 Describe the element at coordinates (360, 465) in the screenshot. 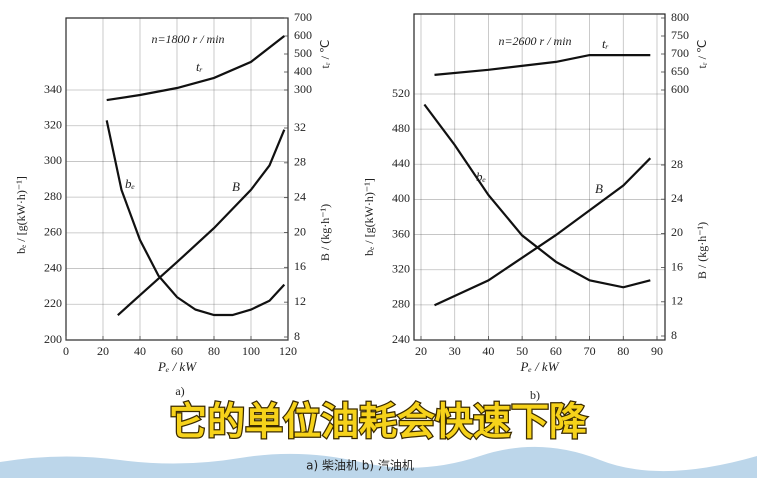

I see `caption: a) 柴油机 b) 汽油机` at that location.